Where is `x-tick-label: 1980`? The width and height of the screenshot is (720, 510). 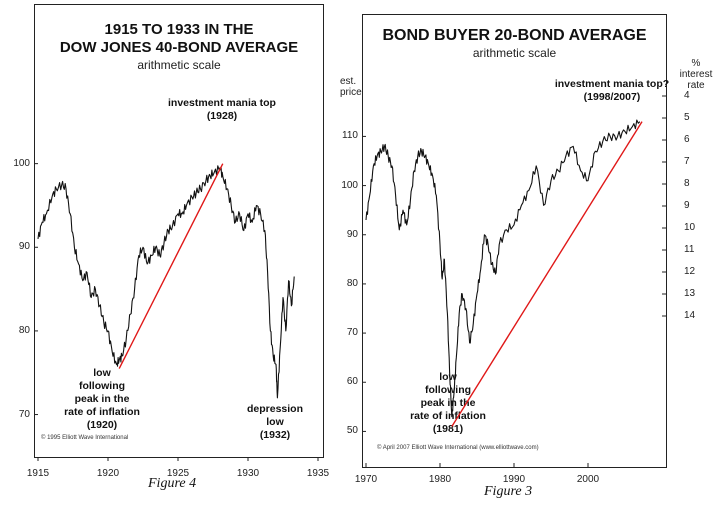
x-tick-label: 1980 is located at coordinates (440, 479).